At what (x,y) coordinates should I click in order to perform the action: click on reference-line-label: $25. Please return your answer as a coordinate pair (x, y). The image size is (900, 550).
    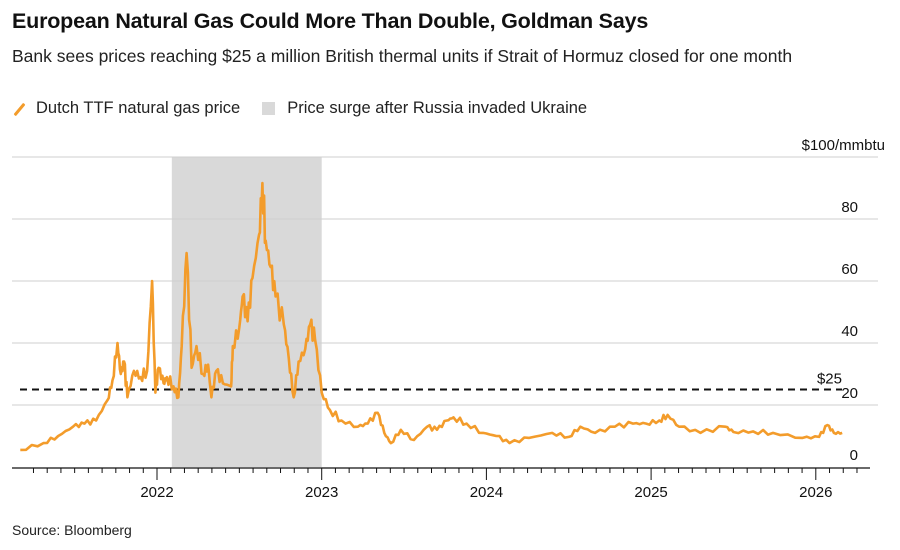
    Looking at the image, I should click on (829, 379).